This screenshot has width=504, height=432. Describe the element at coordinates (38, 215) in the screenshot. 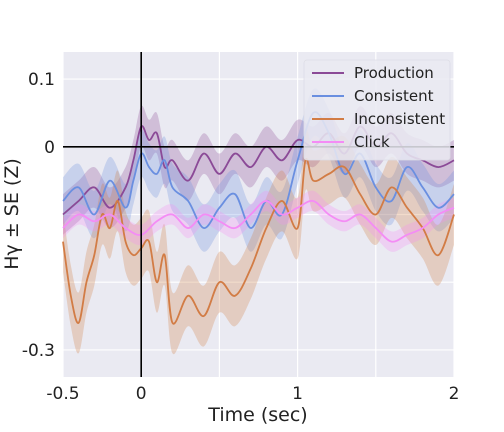

I see `y-tick-labels: 0.1 0 -0.3` at that location.